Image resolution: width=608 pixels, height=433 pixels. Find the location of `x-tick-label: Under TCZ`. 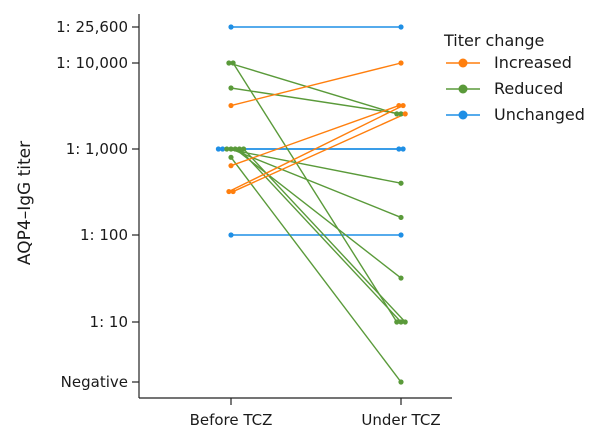

x-tick-label: Under TCZ is located at coordinates (400, 420).